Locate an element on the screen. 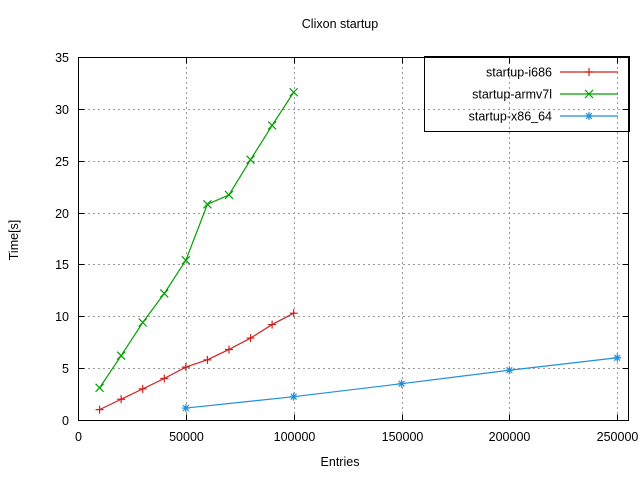 This screenshot has width=640, height=480. y-tick-label: 15 is located at coordinates (62, 265).